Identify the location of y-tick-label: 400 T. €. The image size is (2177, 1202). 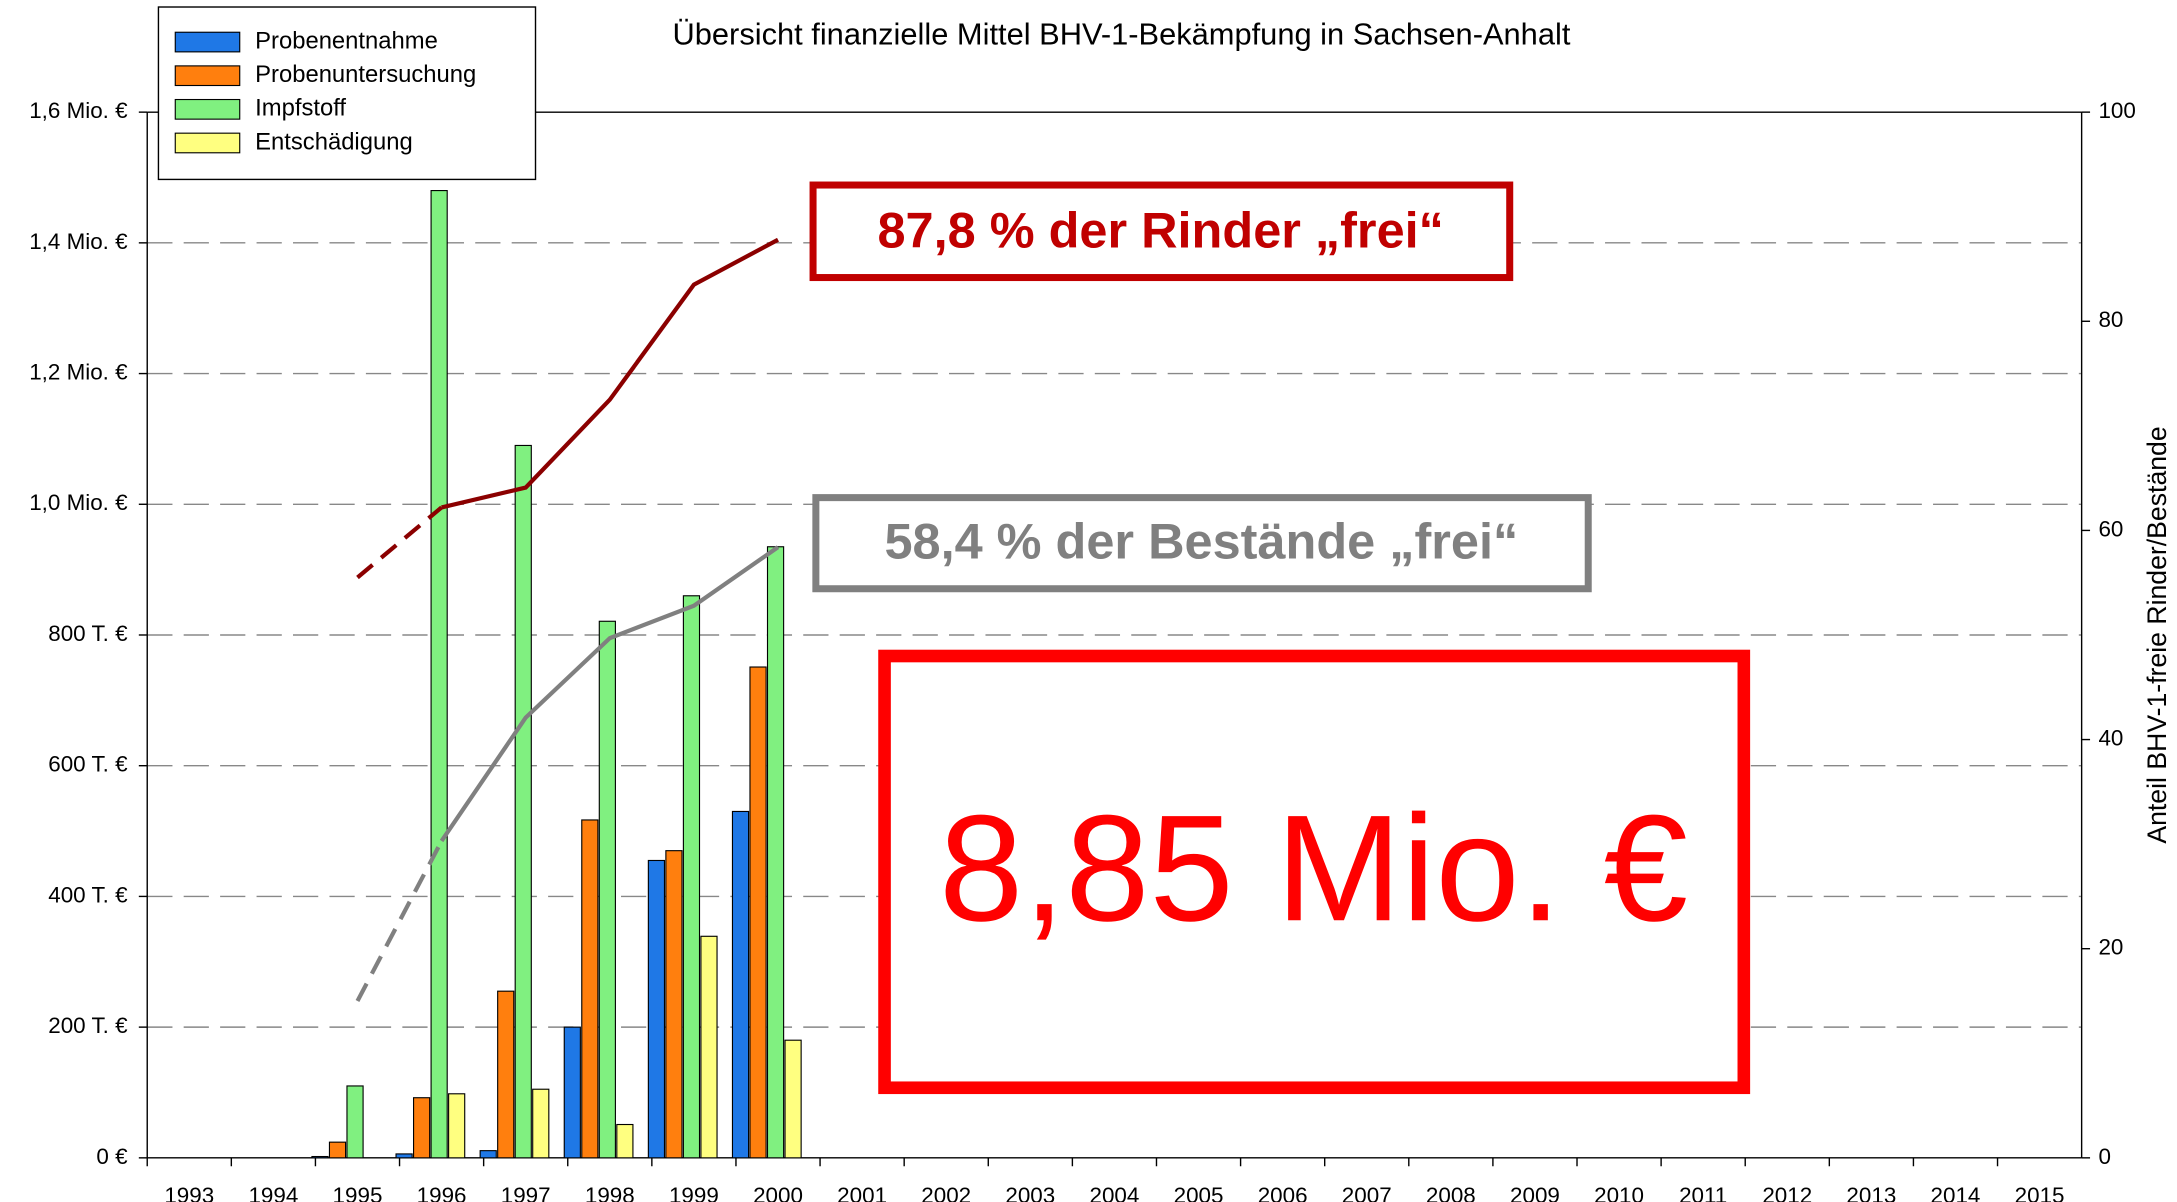
(88, 894).